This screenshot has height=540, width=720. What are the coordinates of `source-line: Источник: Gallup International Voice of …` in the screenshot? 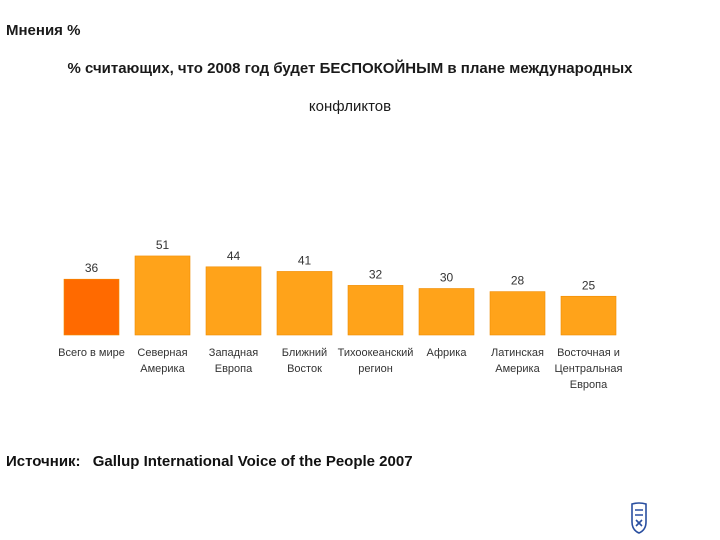 It's located at (209, 461).